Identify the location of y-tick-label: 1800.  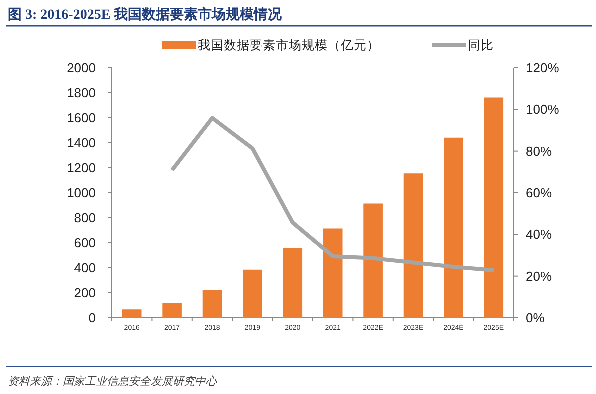
(81, 93).